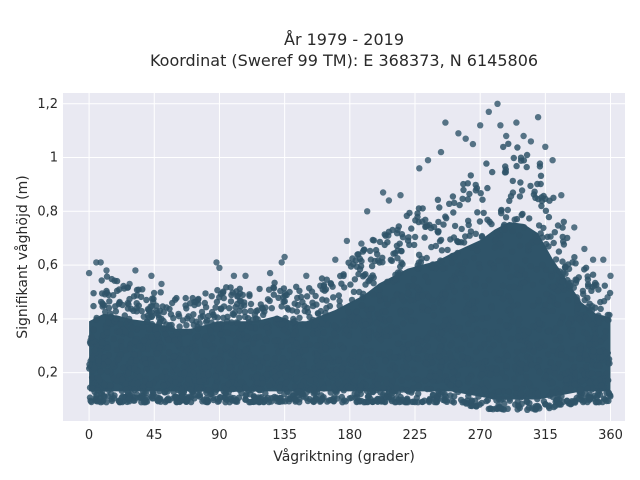 The height and width of the screenshot is (480, 640). I want to click on y-tick-label: 0,2, so click(47, 373).